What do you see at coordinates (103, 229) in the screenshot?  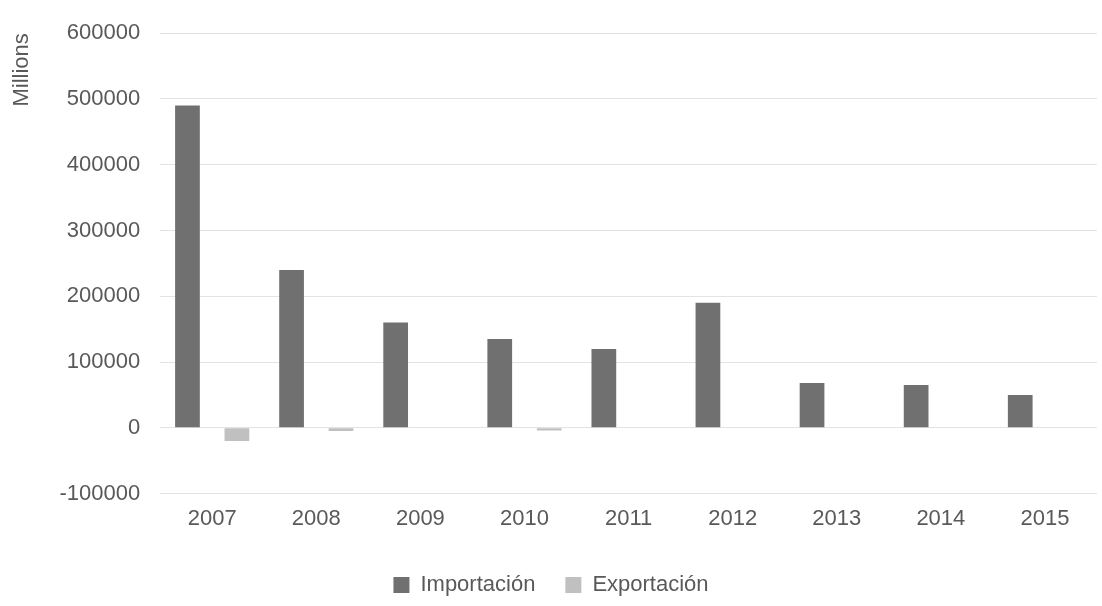 I see `y-tick-label: 300000` at bounding box center [103, 229].